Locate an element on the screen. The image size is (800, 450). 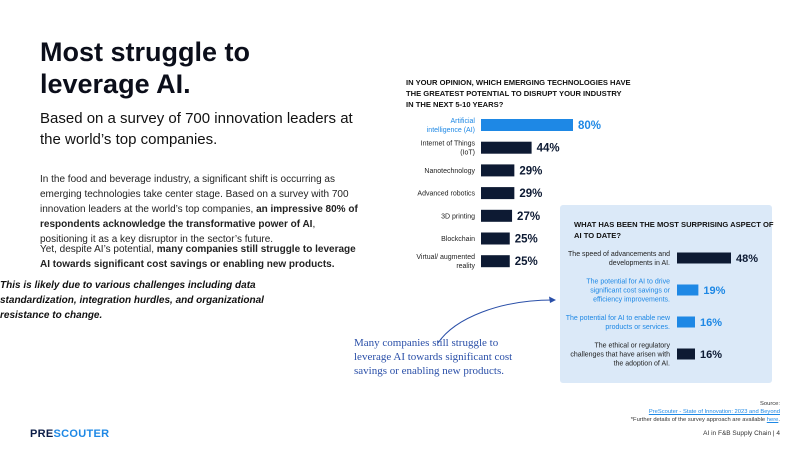
value-label-1: 44% is located at coordinates (548, 149).